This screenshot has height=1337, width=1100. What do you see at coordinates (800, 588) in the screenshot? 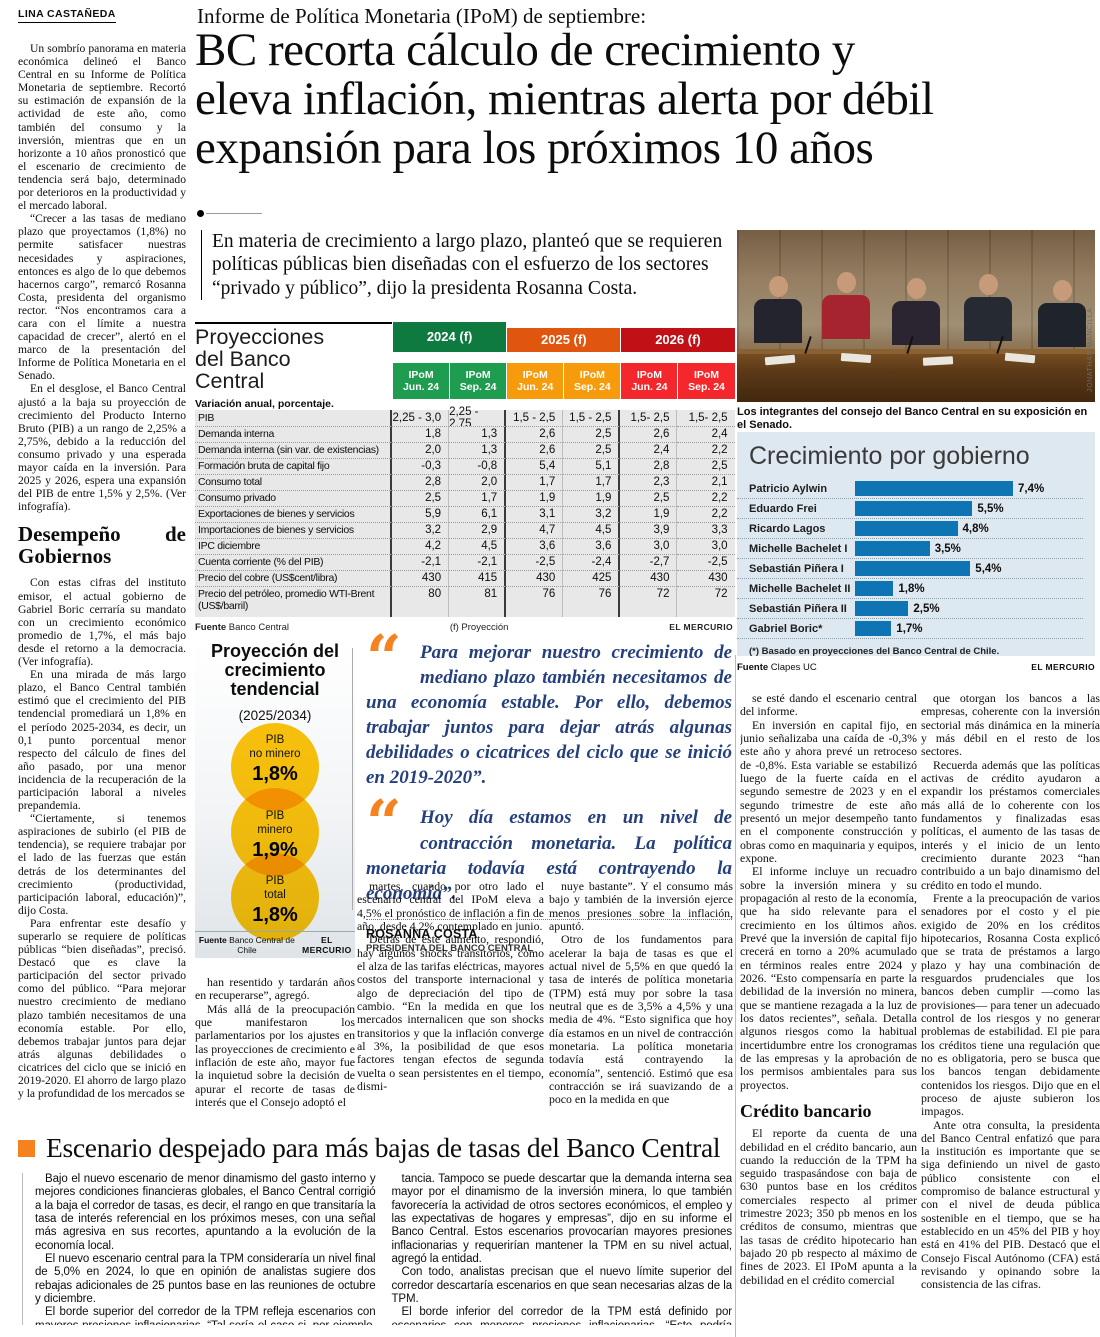
I see `bar-label: Michelle Bachelet II` at bounding box center [800, 588].